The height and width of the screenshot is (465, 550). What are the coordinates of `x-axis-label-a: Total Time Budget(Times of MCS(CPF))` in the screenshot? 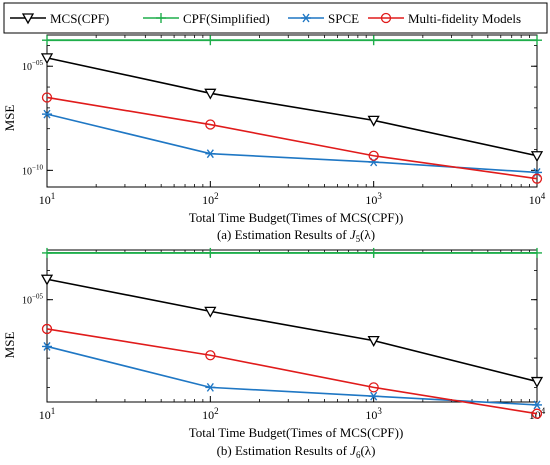 It's located at (296, 217).